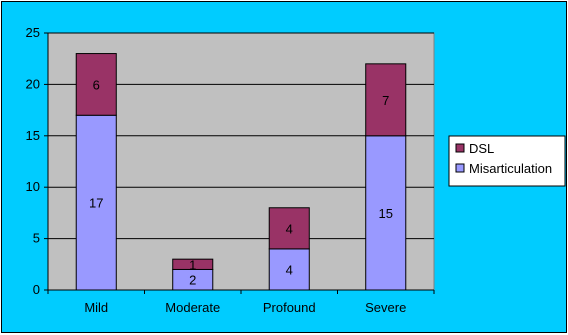 This screenshot has height=335, width=568. I want to click on x-tick-label: Severe, so click(385, 307).